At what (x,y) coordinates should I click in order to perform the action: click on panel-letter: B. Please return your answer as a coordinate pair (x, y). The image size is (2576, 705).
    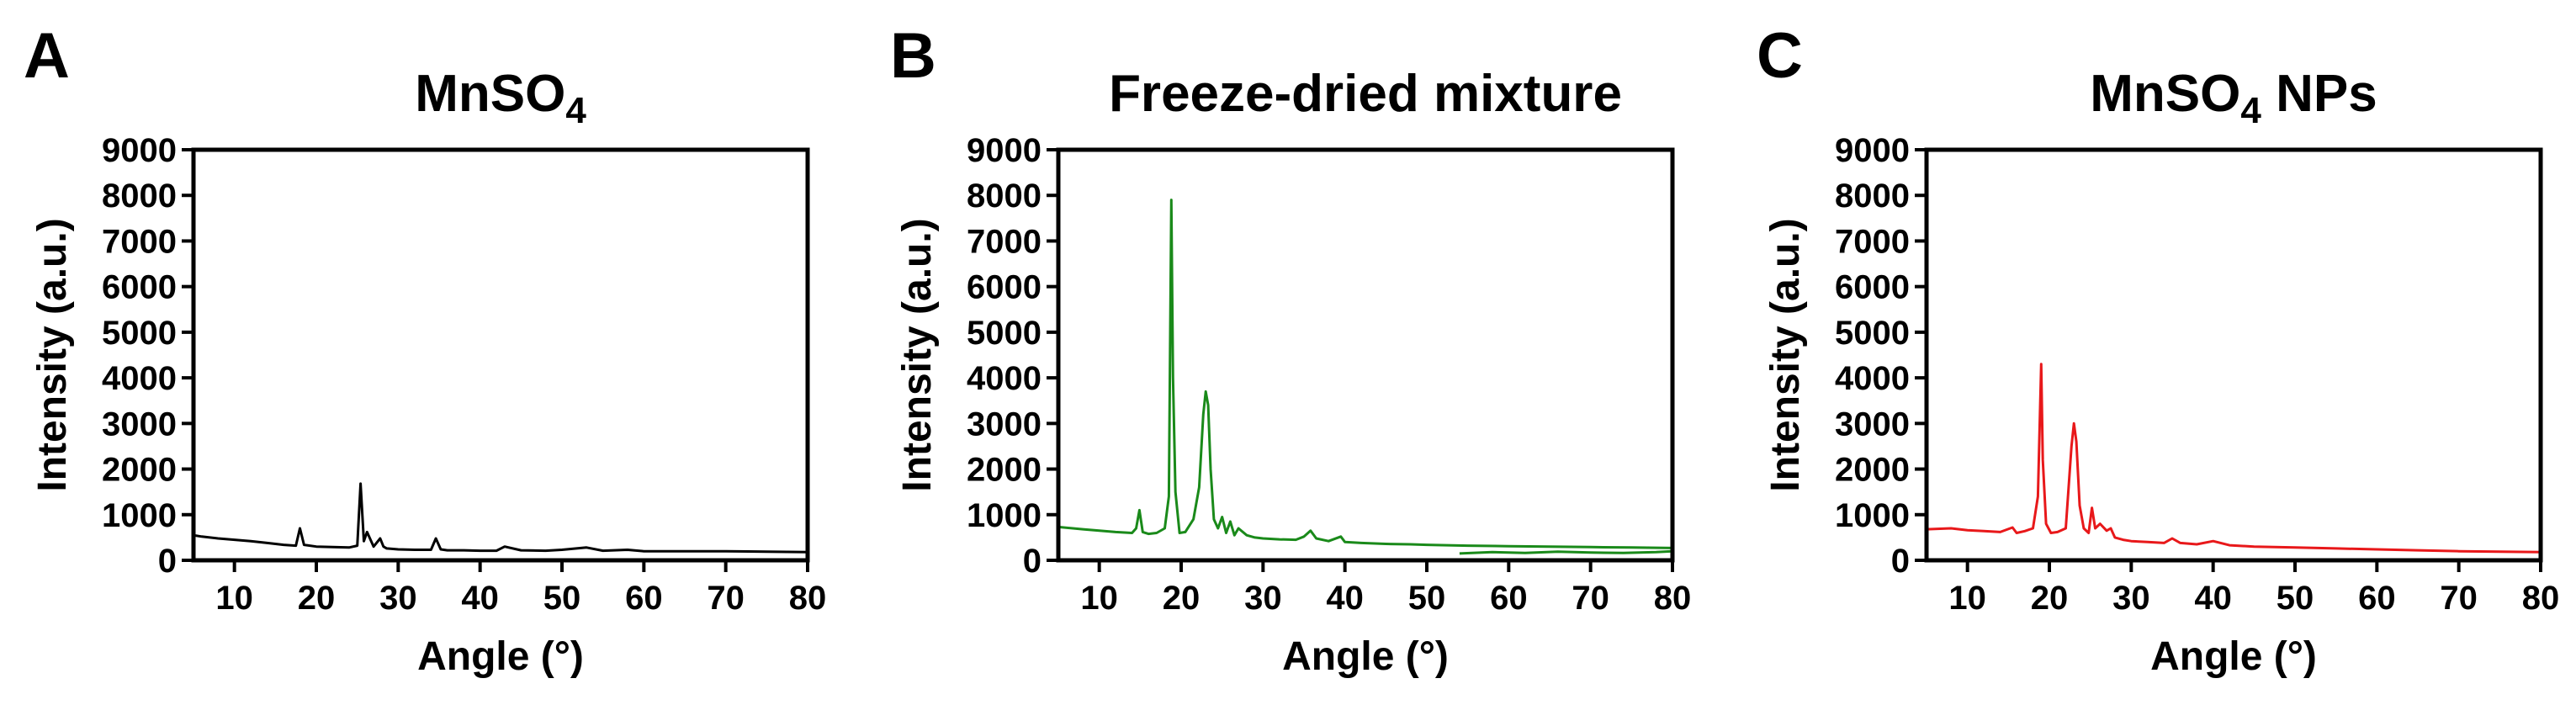
    Looking at the image, I should click on (913, 56).